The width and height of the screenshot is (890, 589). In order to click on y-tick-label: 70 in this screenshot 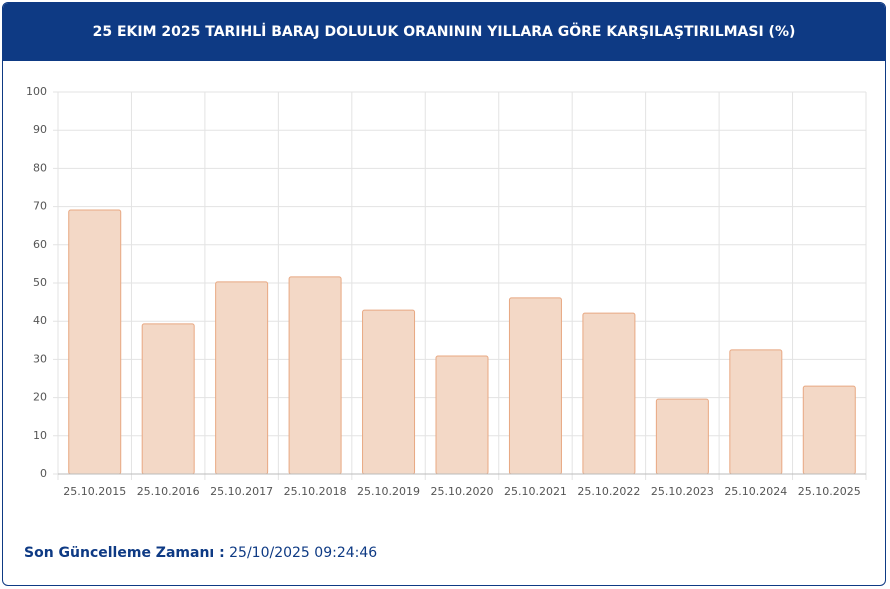, I will do `click(40, 206)`.